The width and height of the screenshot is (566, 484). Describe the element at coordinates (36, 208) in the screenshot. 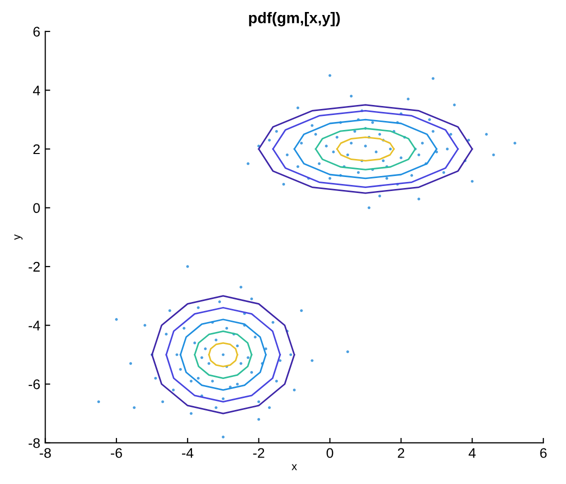

I see `y-tick-label: 0` at that location.